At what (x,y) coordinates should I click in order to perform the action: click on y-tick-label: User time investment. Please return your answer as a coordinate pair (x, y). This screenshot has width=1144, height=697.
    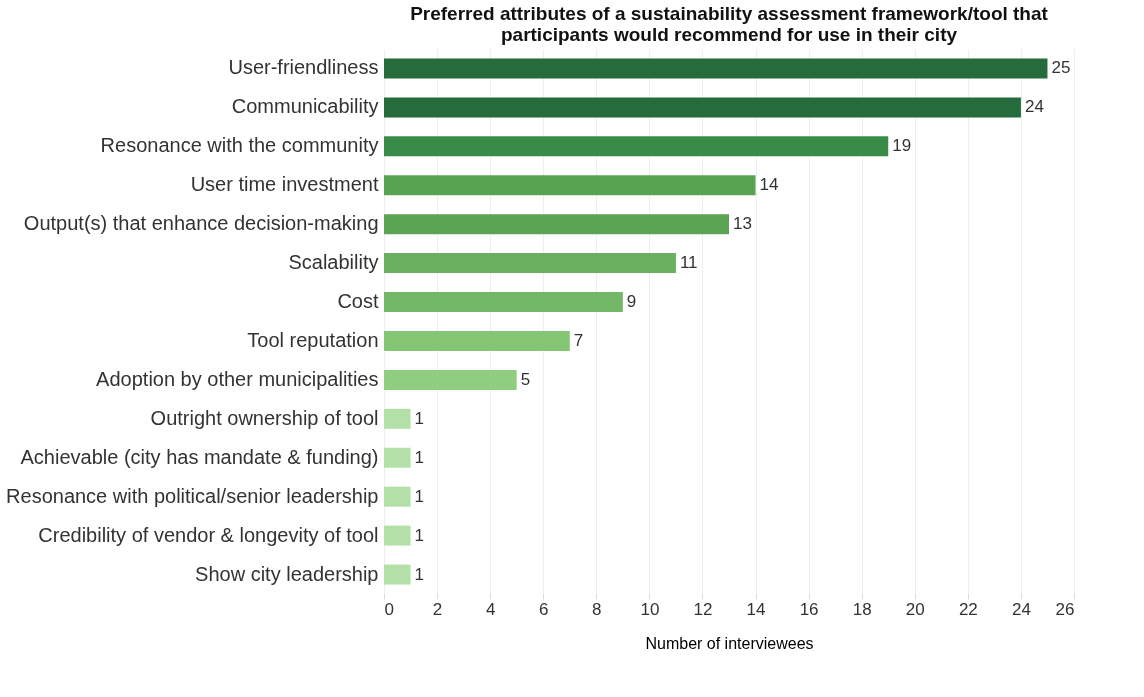
    Looking at the image, I should click on (284, 184).